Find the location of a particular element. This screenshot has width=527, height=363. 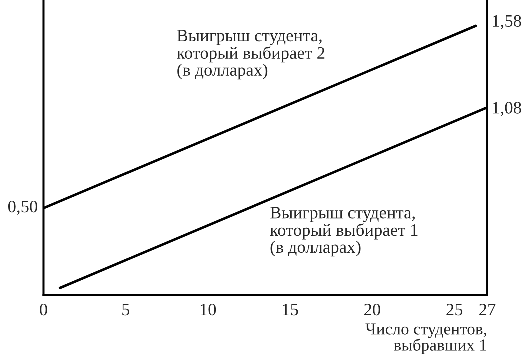

x-tick-label: 27 is located at coordinates (488, 310).